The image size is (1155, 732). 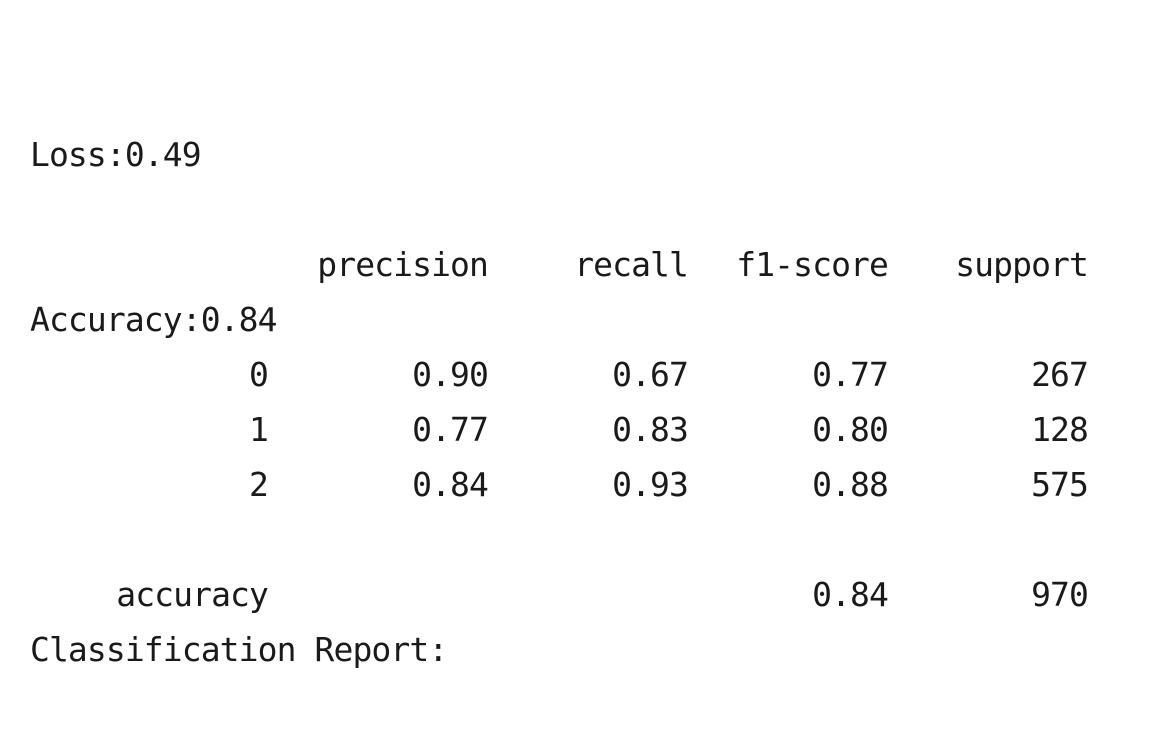 What do you see at coordinates (450, 484) in the screenshot?
I see `precision-value: 0.84` at bounding box center [450, 484].